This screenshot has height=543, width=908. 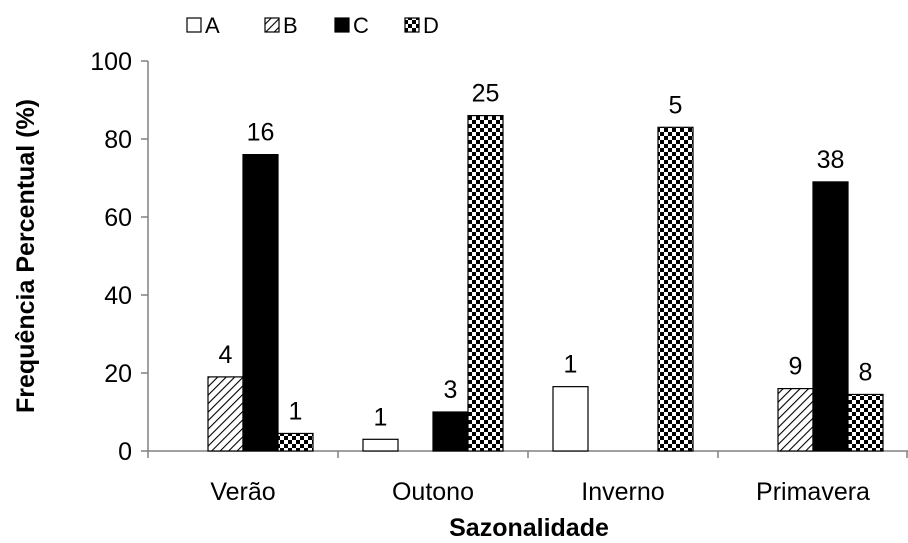 I want to click on y-tick-label: 80, so click(x=118, y=140).